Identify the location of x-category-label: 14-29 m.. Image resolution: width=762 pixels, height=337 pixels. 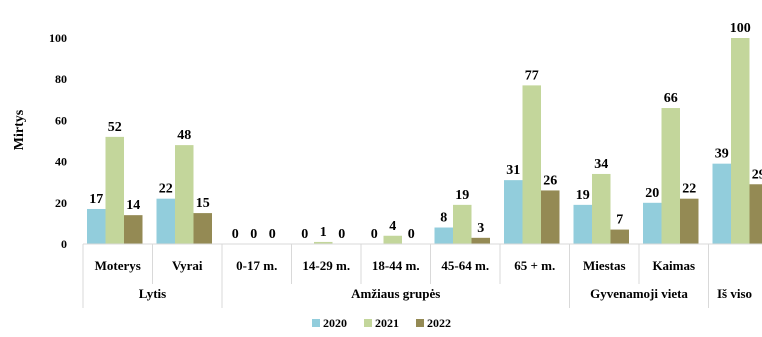
(326, 265).